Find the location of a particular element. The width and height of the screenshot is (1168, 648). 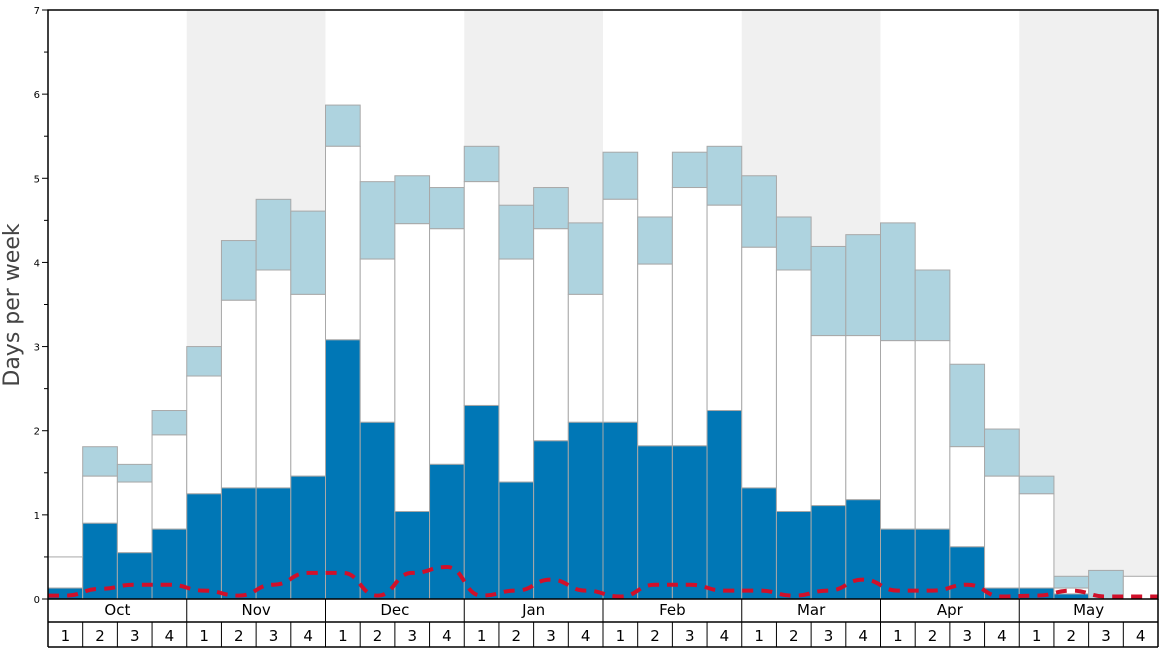

month-label: Feb is located at coordinates (672, 610).